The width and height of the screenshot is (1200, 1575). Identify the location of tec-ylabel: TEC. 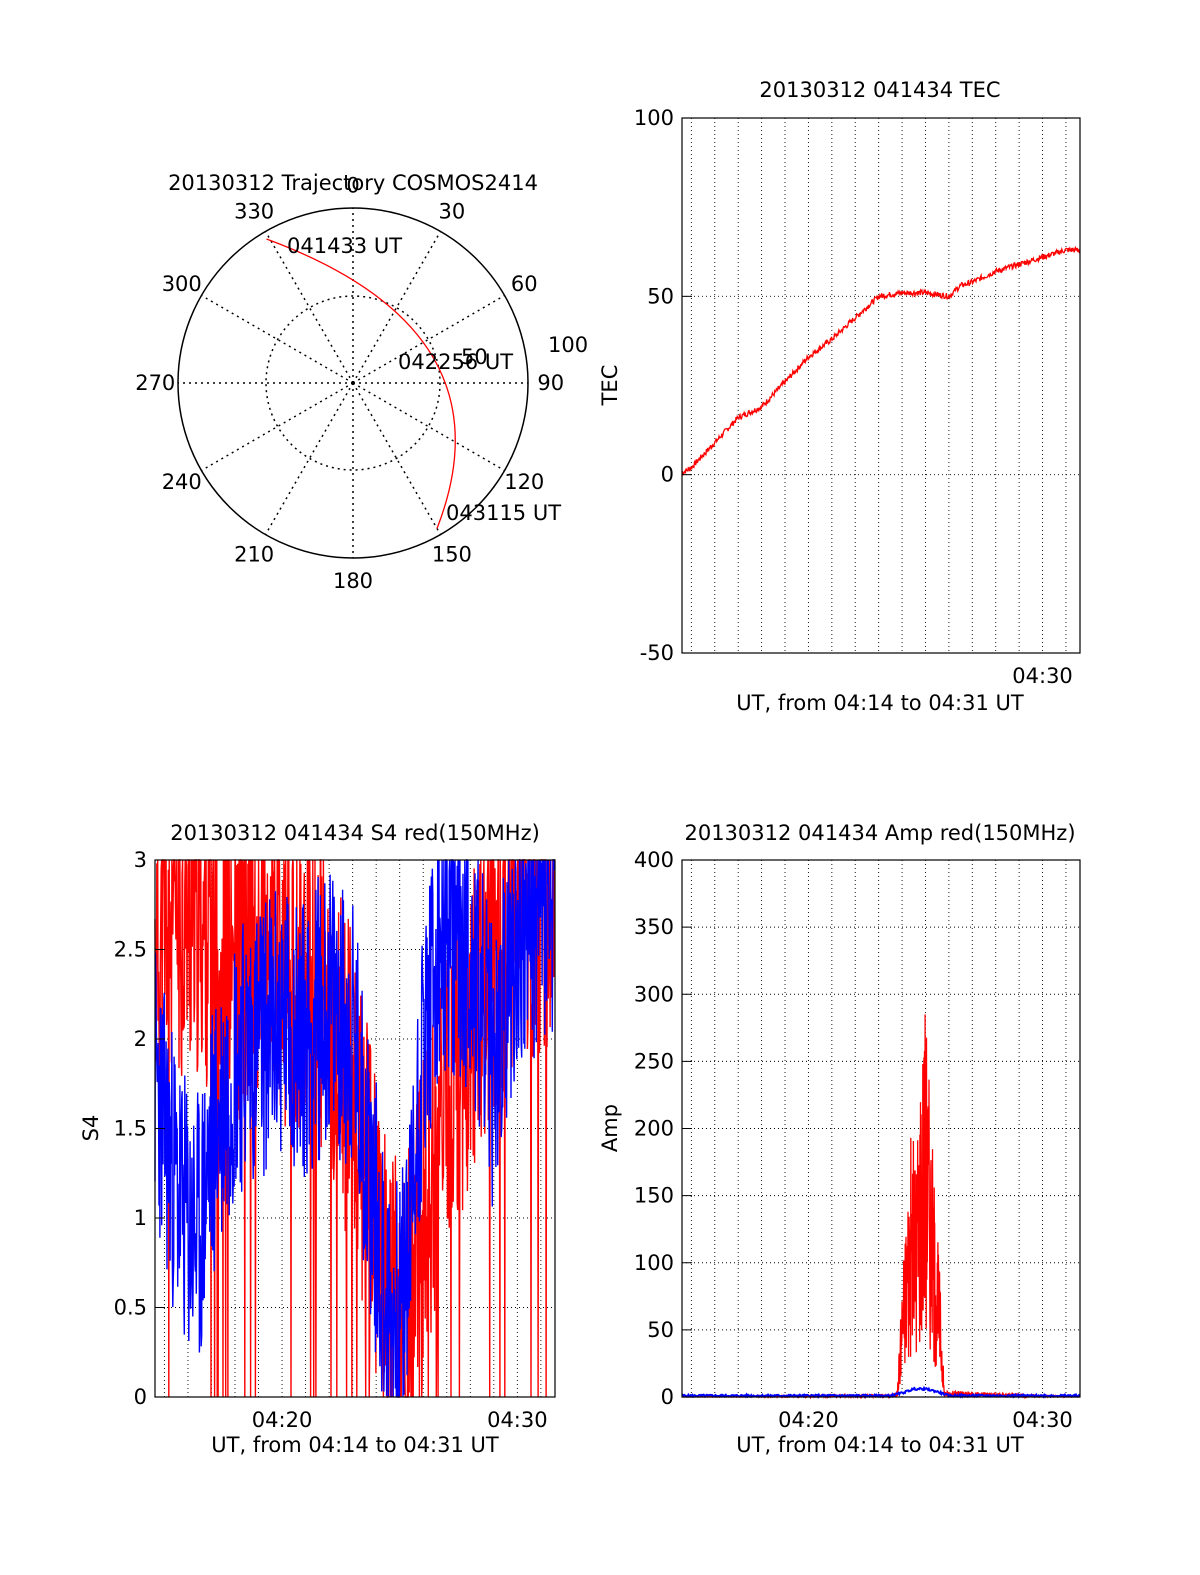
(610, 386).